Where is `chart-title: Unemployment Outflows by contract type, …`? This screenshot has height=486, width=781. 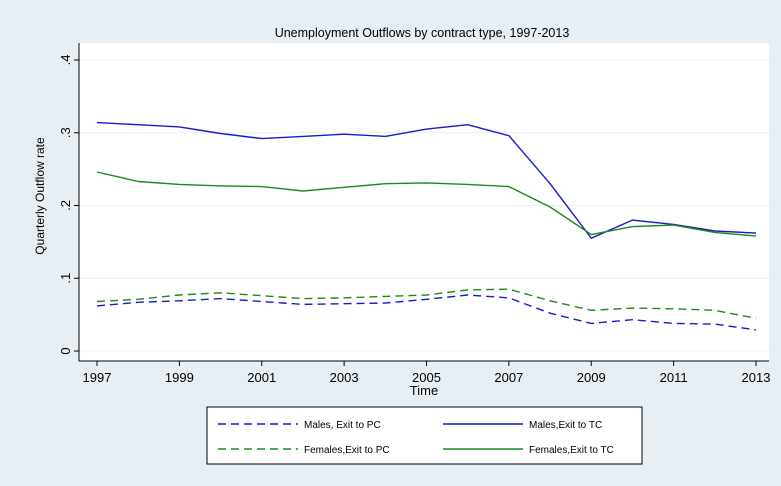 chart-title: Unemployment Outflows by contract type, … is located at coordinates (422, 33).